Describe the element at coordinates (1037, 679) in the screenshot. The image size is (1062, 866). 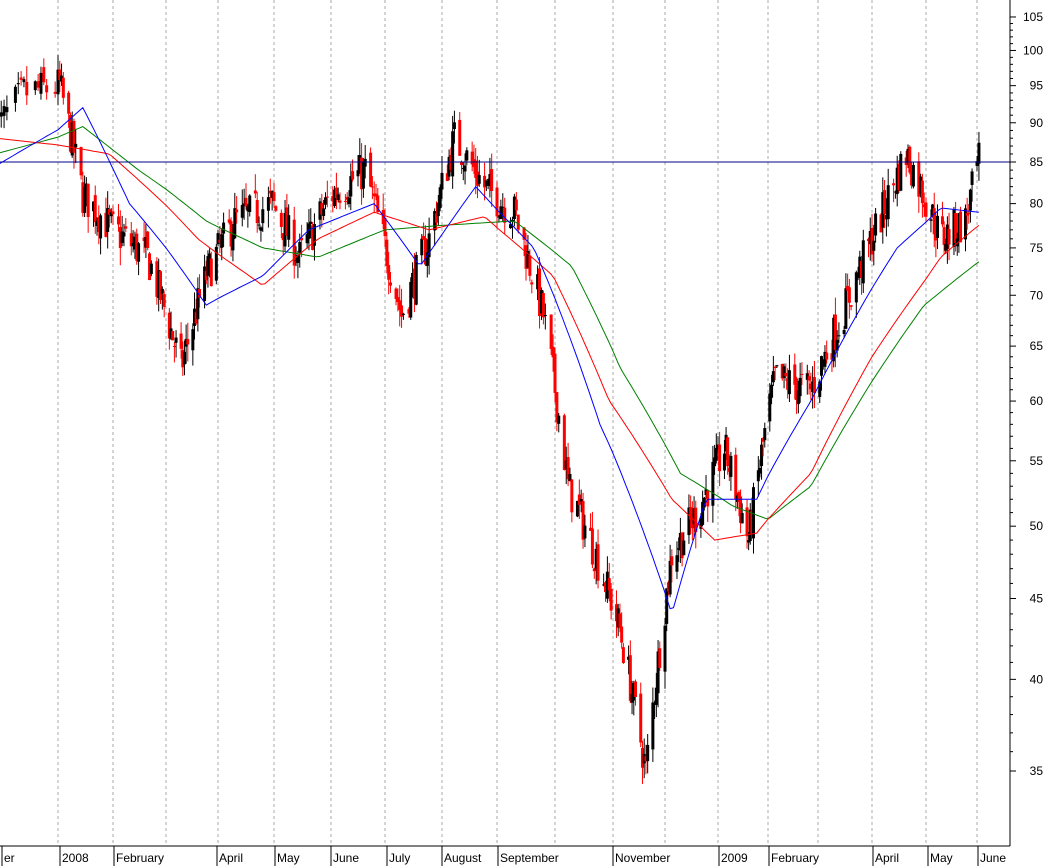
I see `y-tick-label: 40` at that location.